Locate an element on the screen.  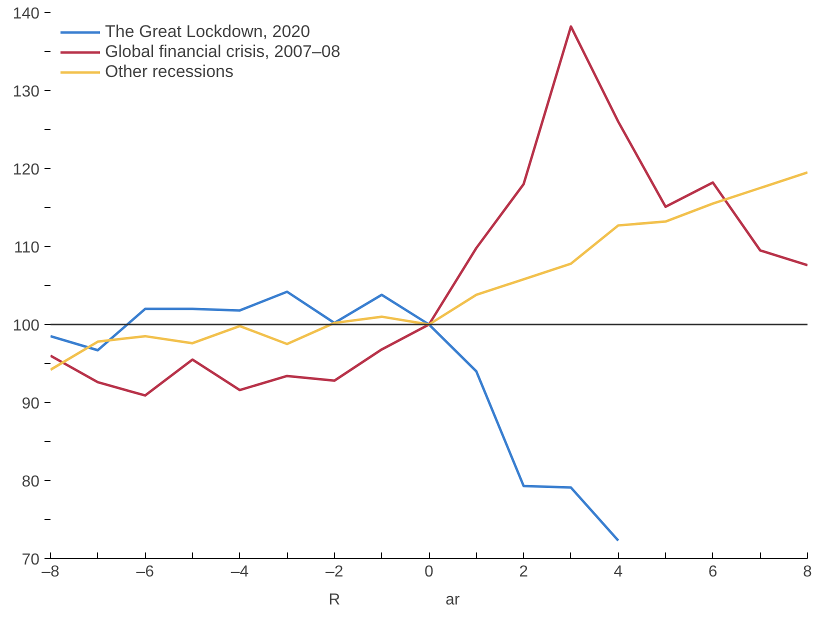
x-tick-label: –2 is located at coordinates (334, 572).